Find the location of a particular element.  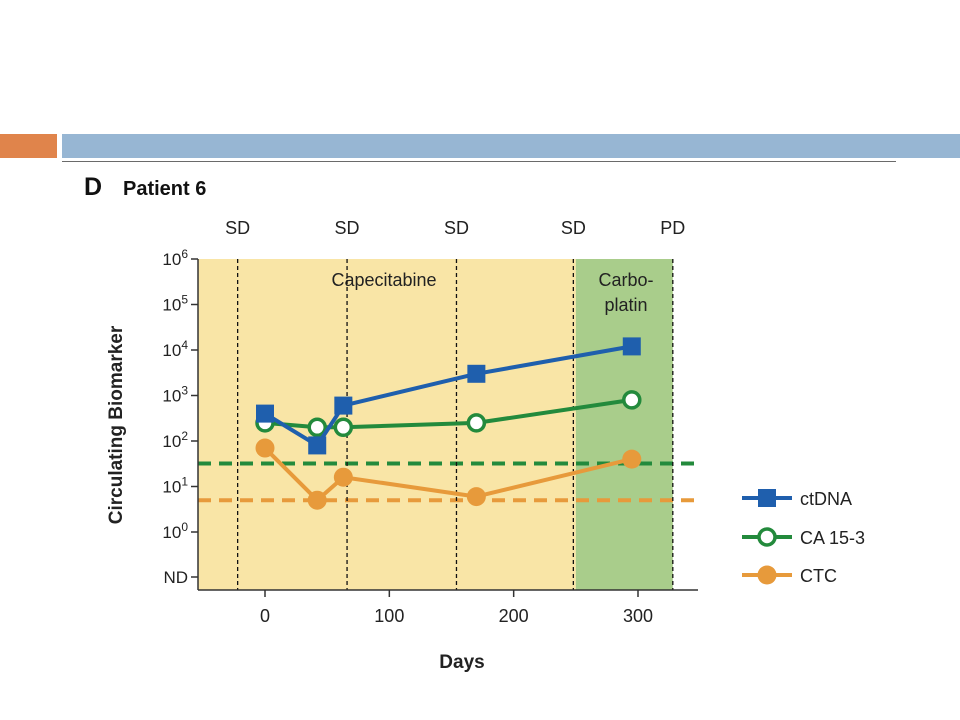

y-tick-label: 10¹ is located at coordinates (175, 486).